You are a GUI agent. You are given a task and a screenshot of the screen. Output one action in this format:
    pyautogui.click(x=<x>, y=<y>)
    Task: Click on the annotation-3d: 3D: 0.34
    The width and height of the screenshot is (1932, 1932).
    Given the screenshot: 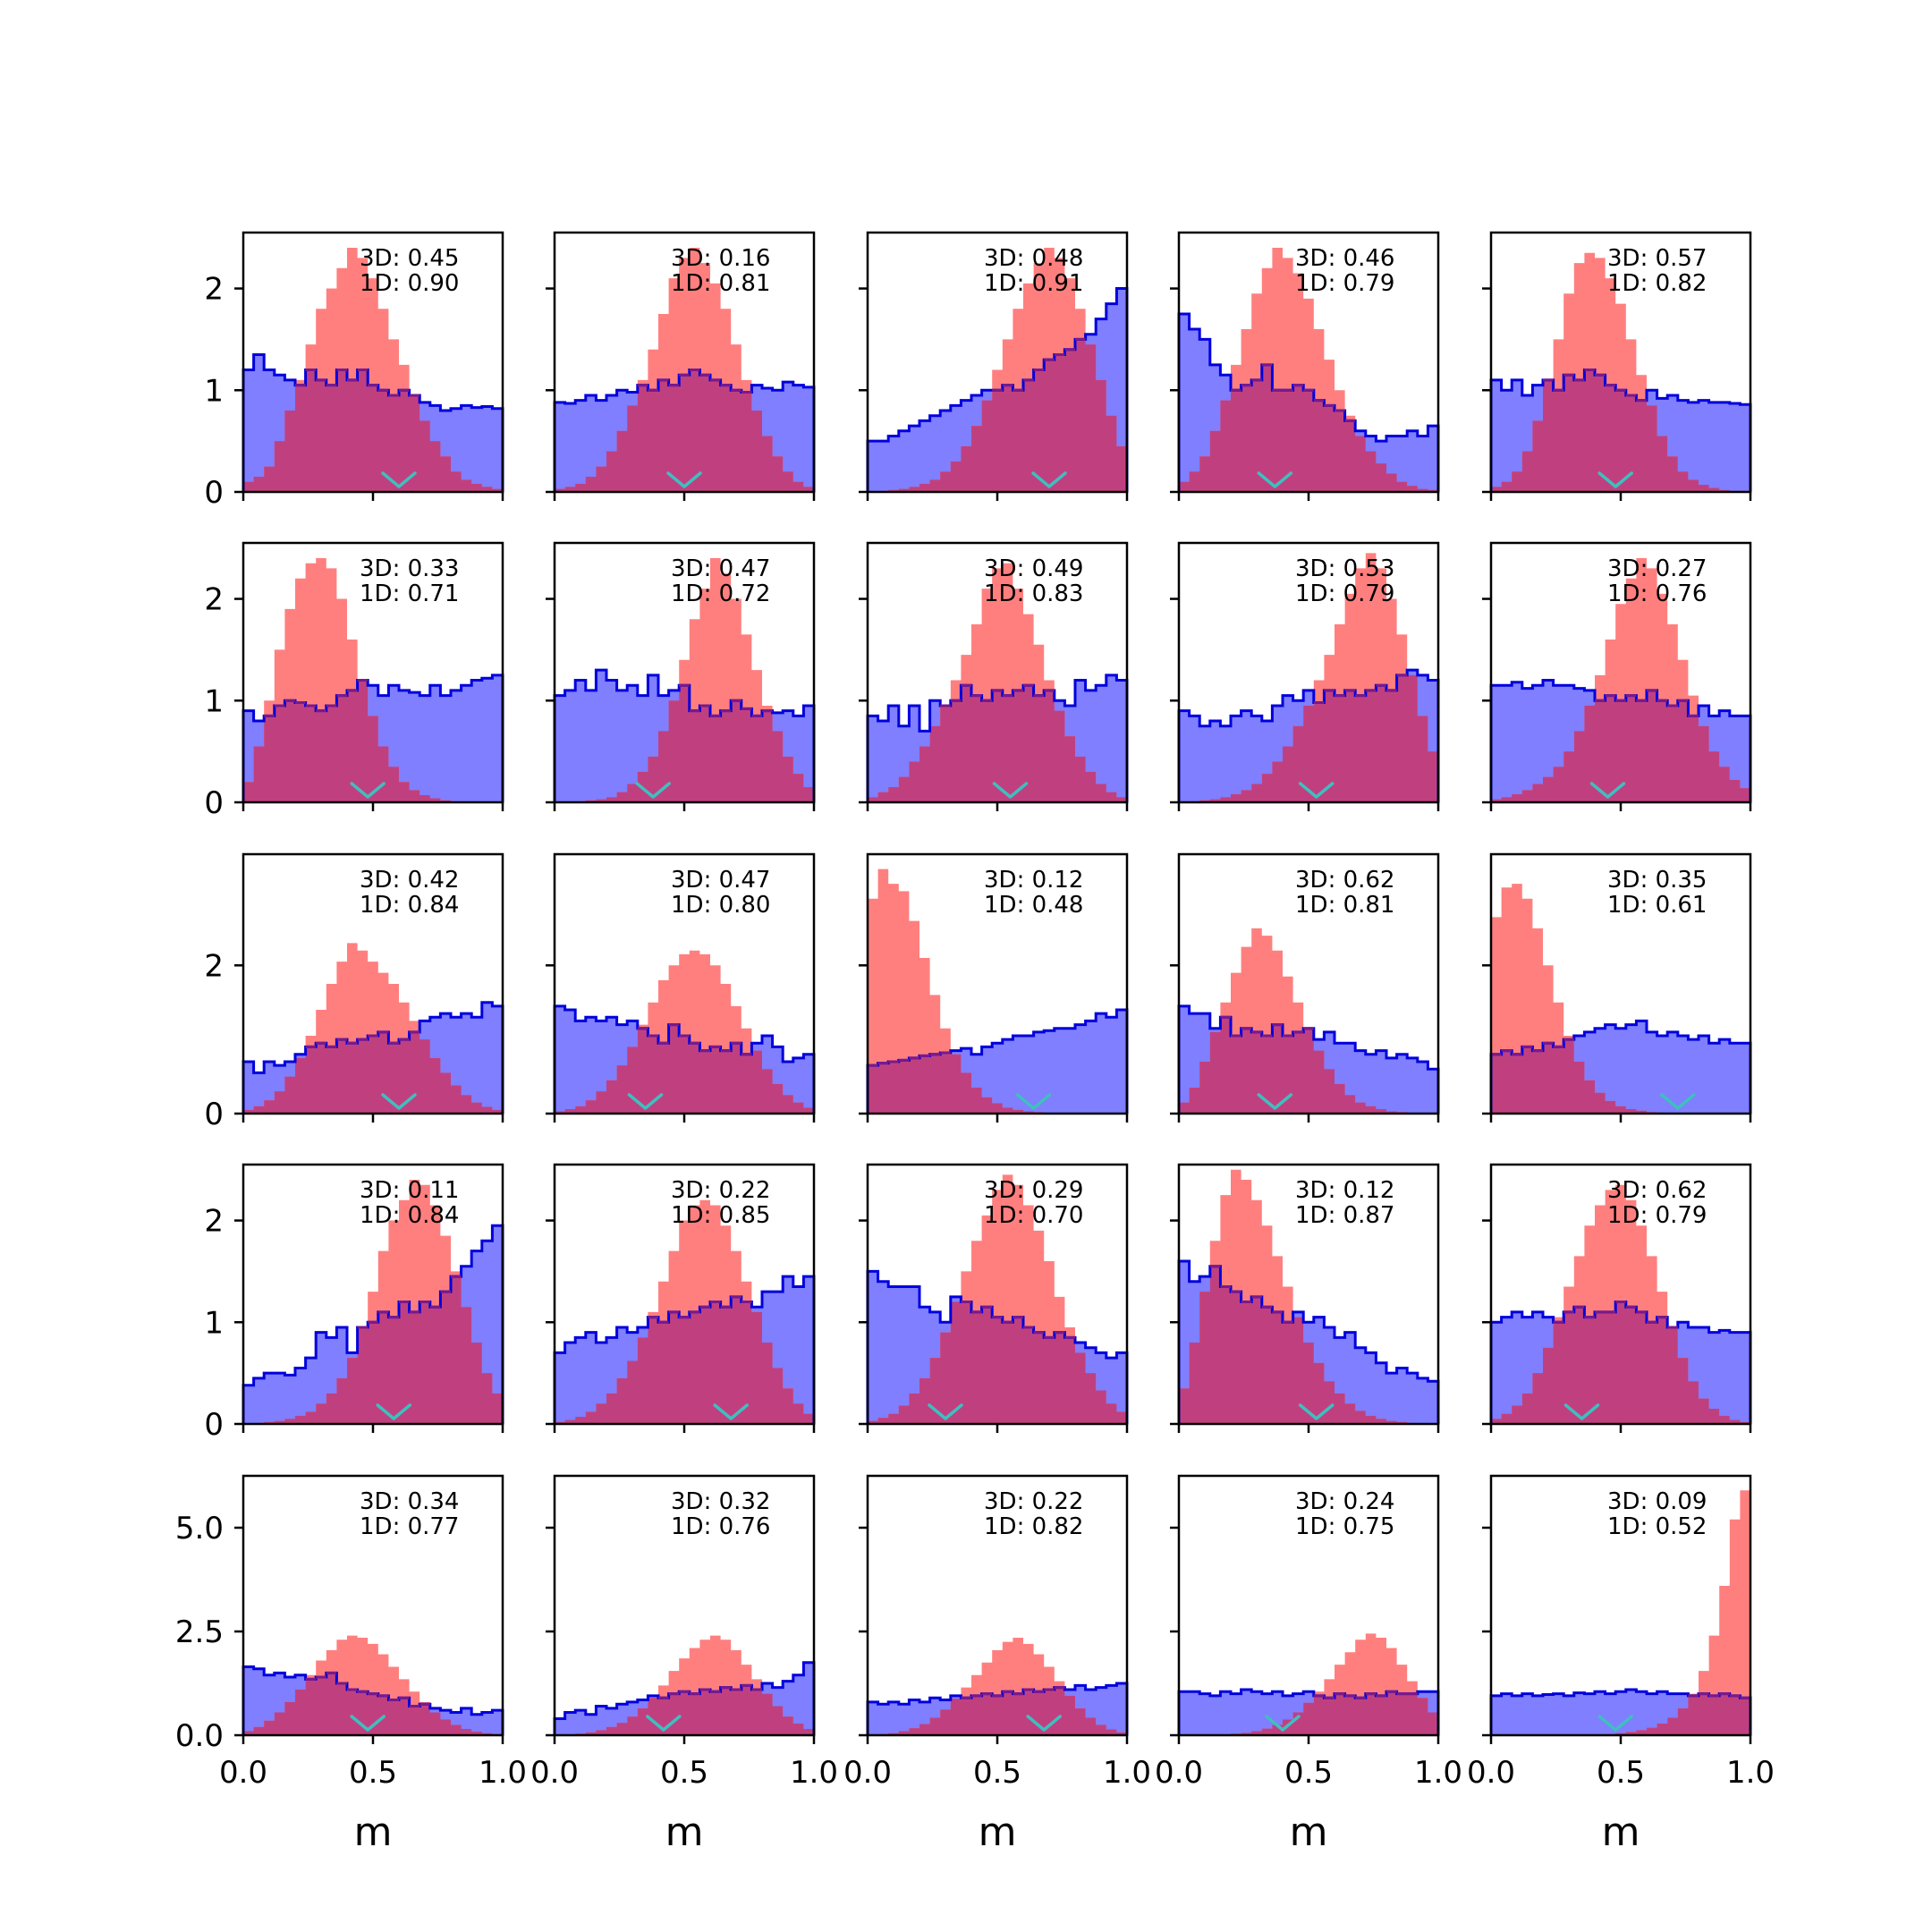 What is the action you would take?
    pyautogui.click(x=409, y=1501)
    